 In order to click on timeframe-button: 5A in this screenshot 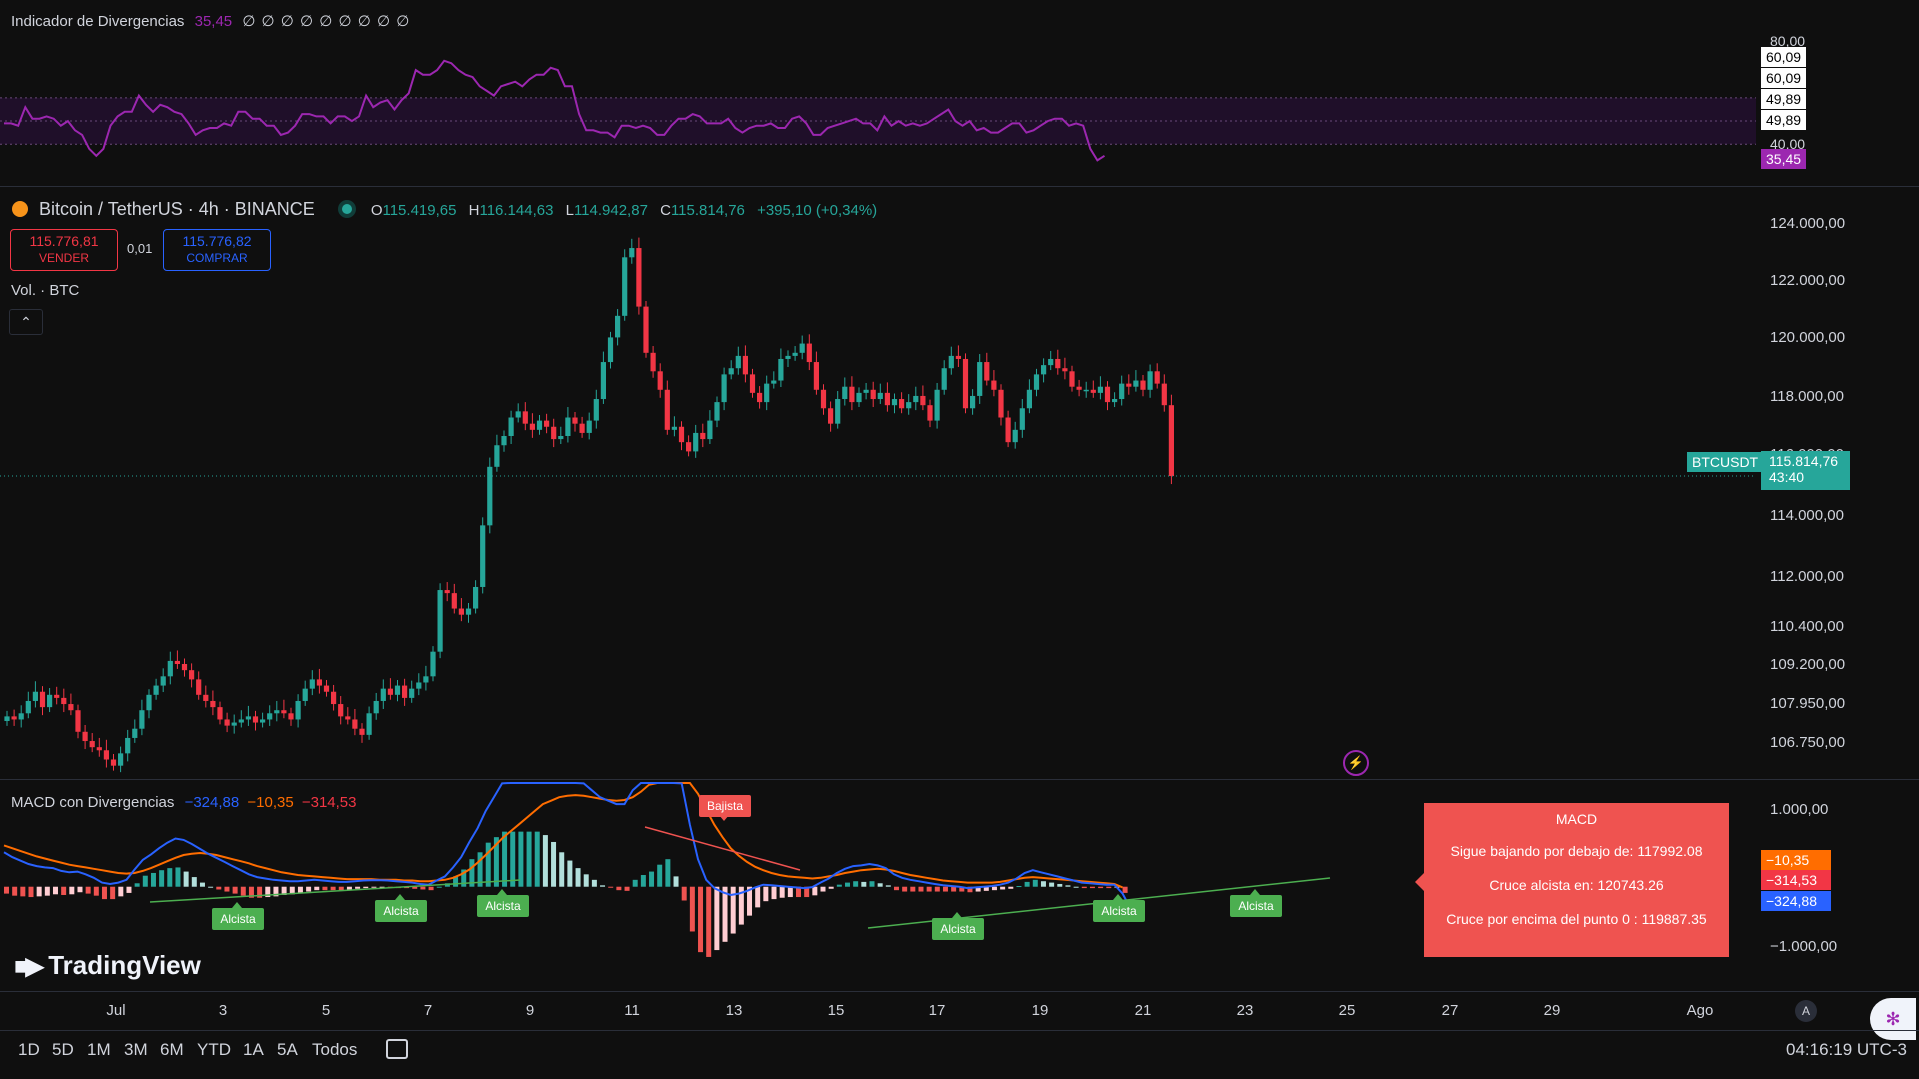, I will do `click(287, 1049)`.